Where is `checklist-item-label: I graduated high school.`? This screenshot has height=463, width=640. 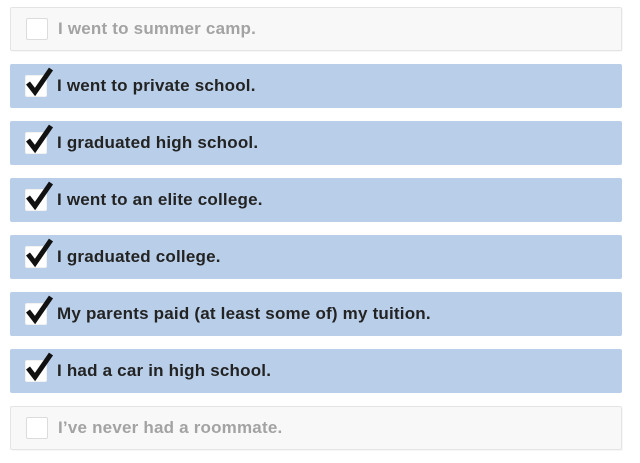
checklist-item-label: I graduated high school. is located at coordinates (158, 142).